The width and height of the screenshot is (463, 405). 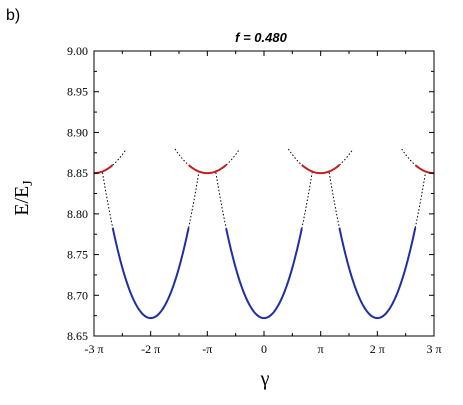 What do you see at coordinates (207, 349) in the screenshot?
I see `x-tick-label-2: -π` at bounding box center [207, 349].